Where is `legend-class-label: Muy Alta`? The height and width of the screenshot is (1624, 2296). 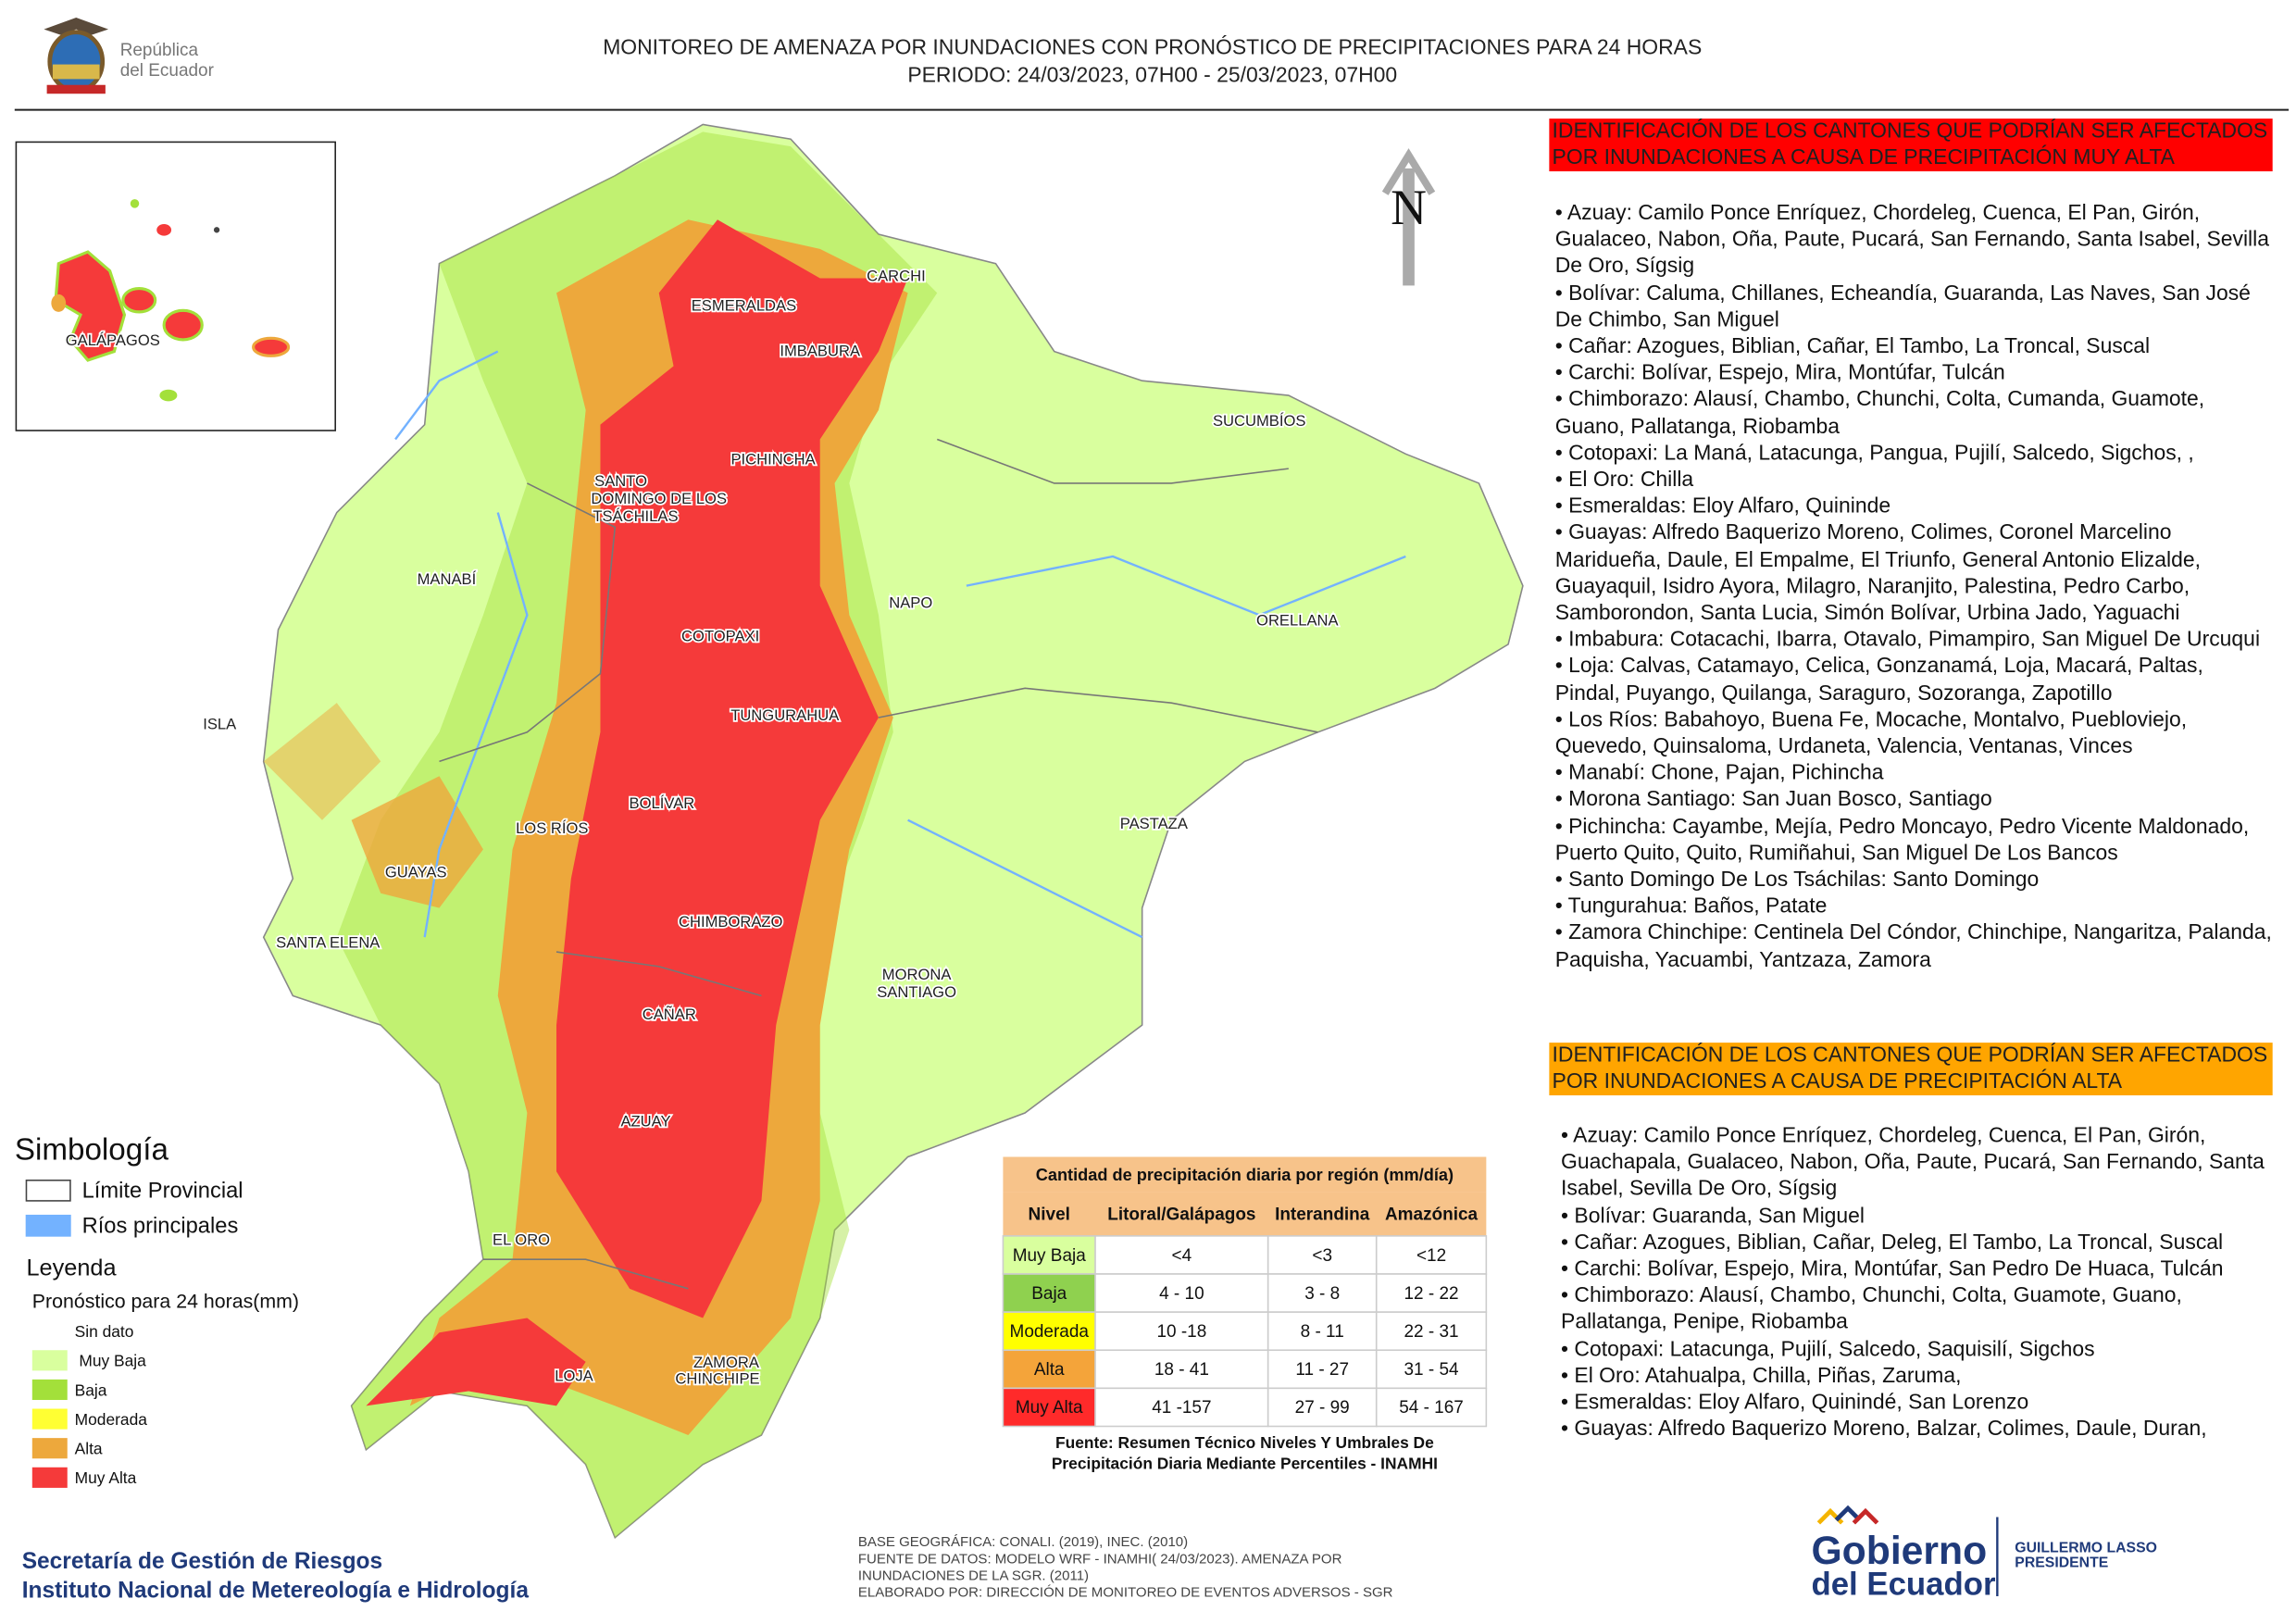 legend-class-label: Muy Alta is located at coordinates (106, 1477).